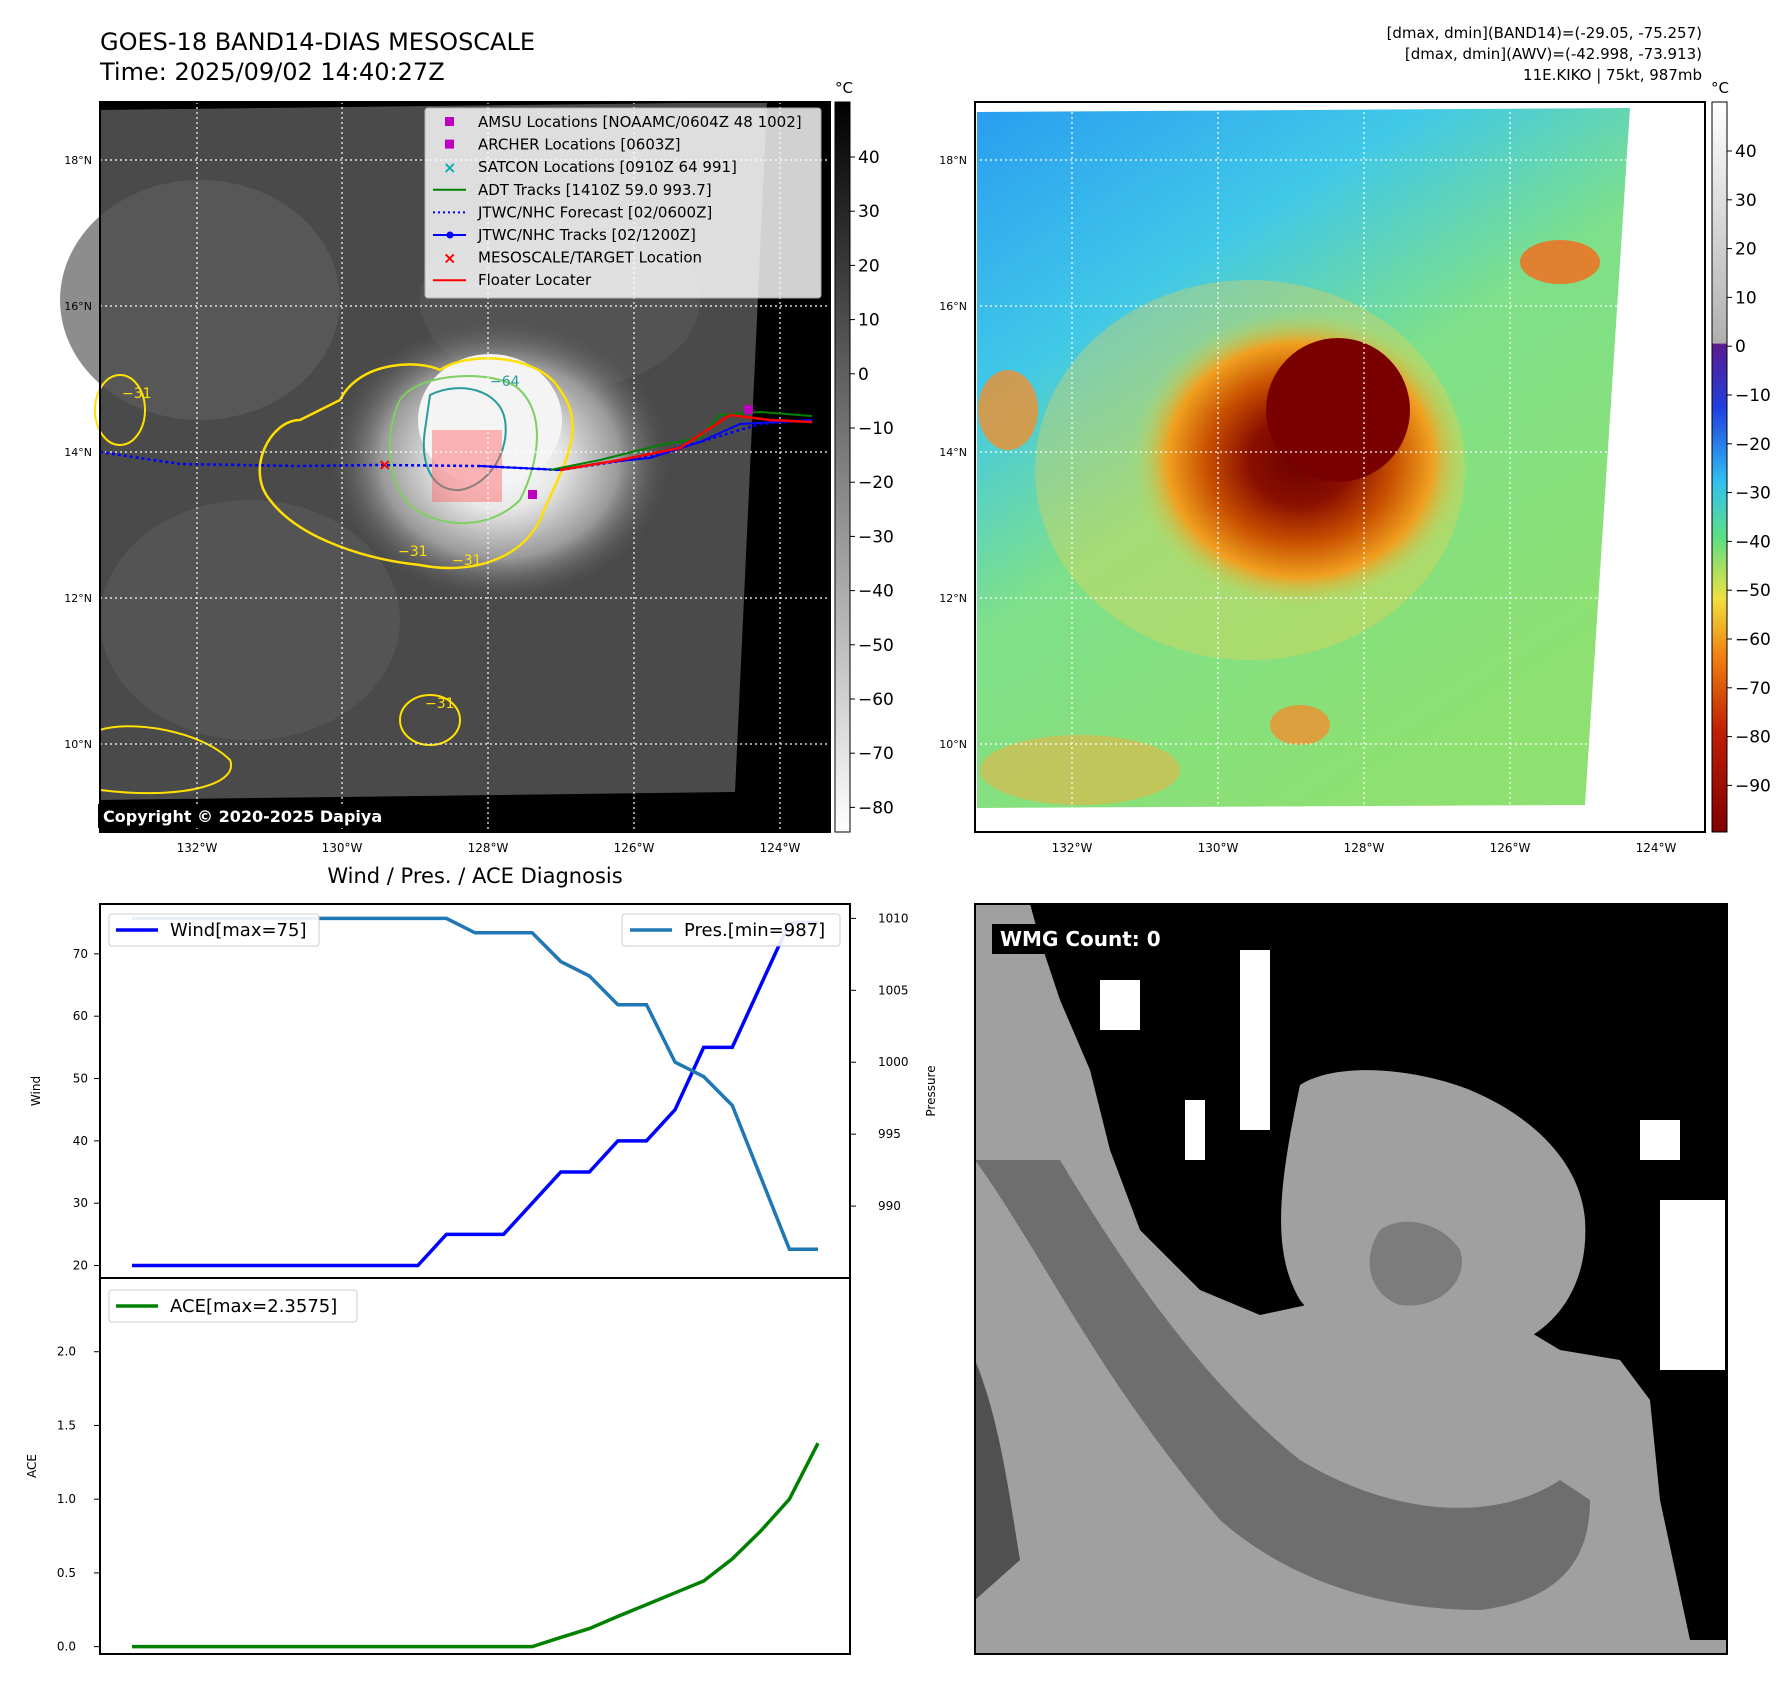  What do you see at coordinates (233, 1306) in the screenshot?
I see `ace-legend: ACE[max=2.3575]` at bounding box center [233, 1306].